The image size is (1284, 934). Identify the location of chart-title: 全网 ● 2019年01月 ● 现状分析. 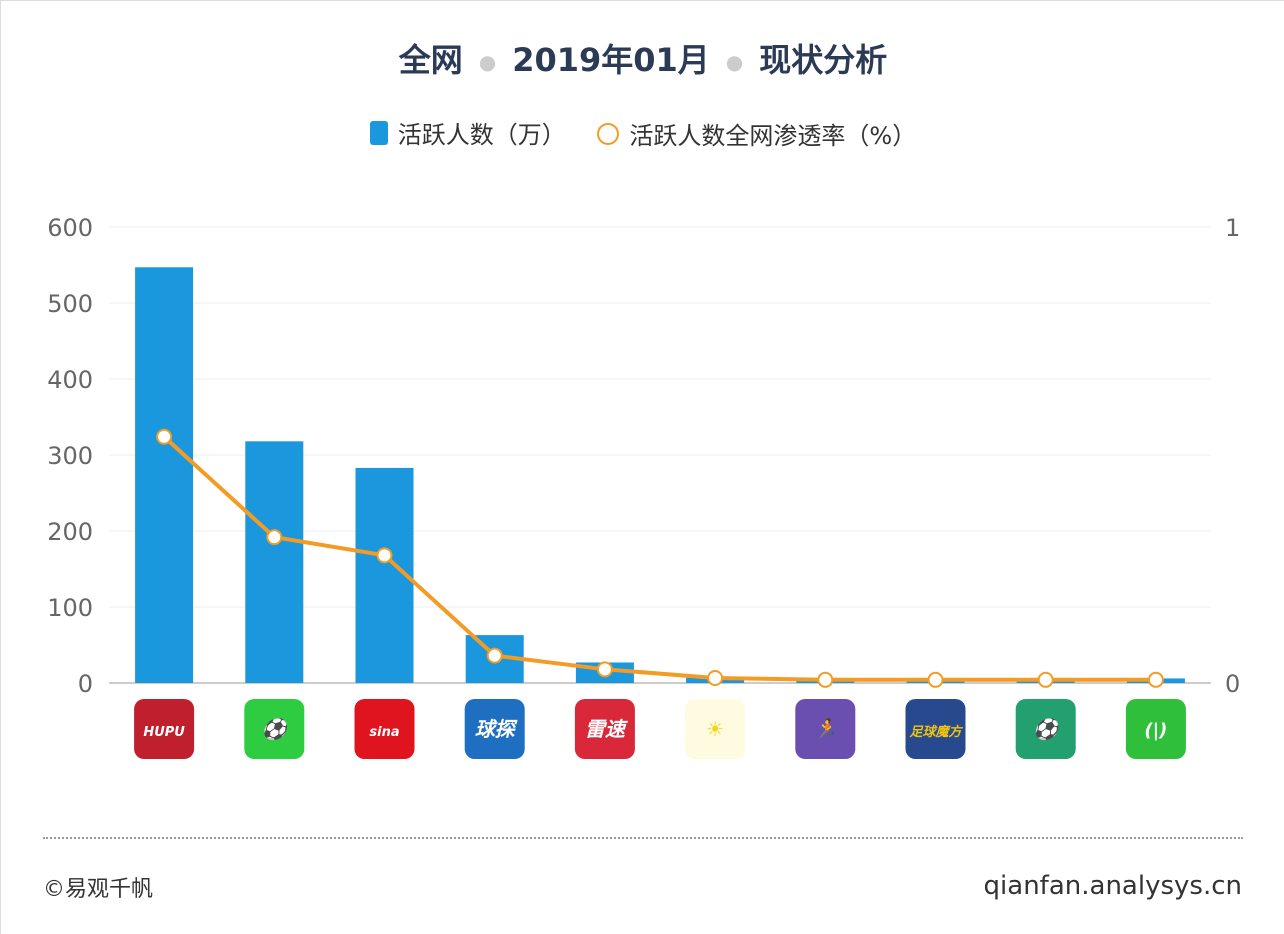
(642, 58).